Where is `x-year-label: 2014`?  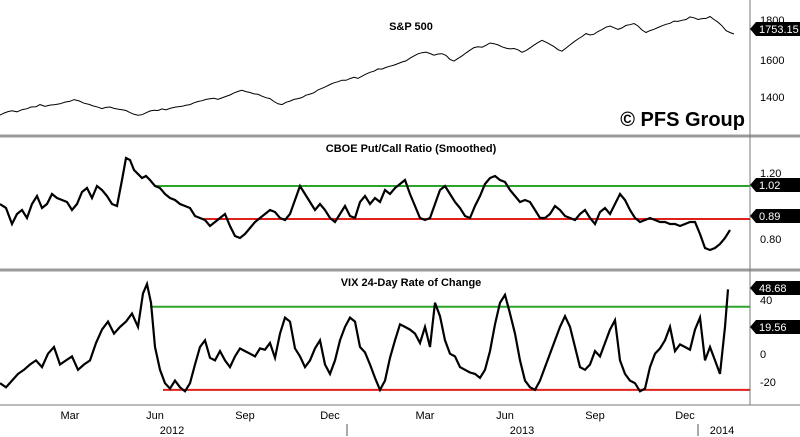
x-year-label: 2014 is located at coordinates (722, 431).